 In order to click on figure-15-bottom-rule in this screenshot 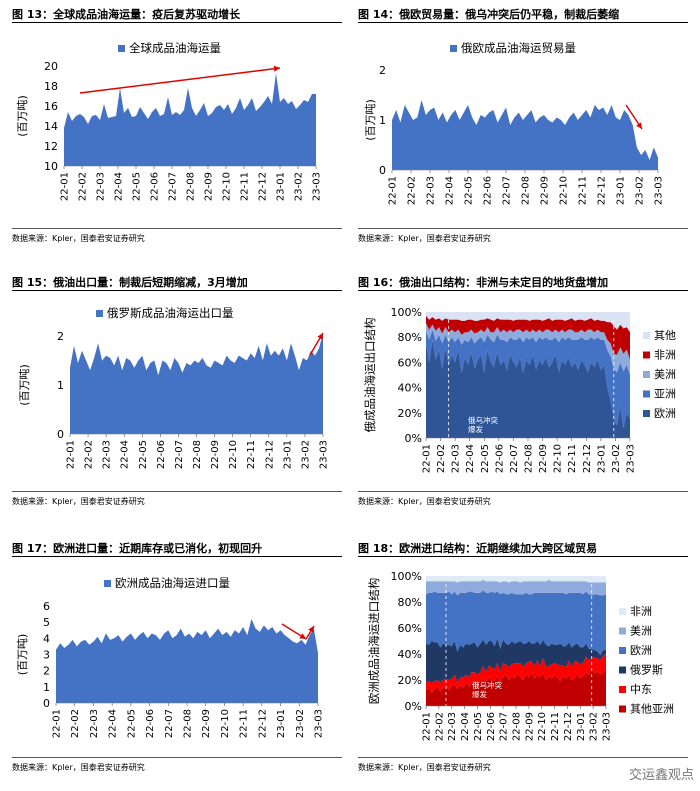, I will do `click(177, 491)`.